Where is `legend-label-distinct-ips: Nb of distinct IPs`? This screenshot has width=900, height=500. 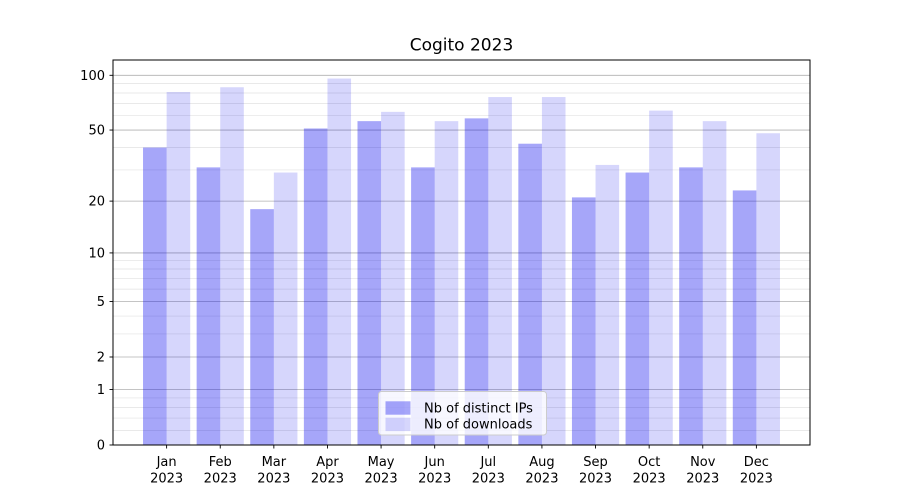 legend-label-distinct-ips: Nb of distinct IPs is located at coordinates (478, 408).